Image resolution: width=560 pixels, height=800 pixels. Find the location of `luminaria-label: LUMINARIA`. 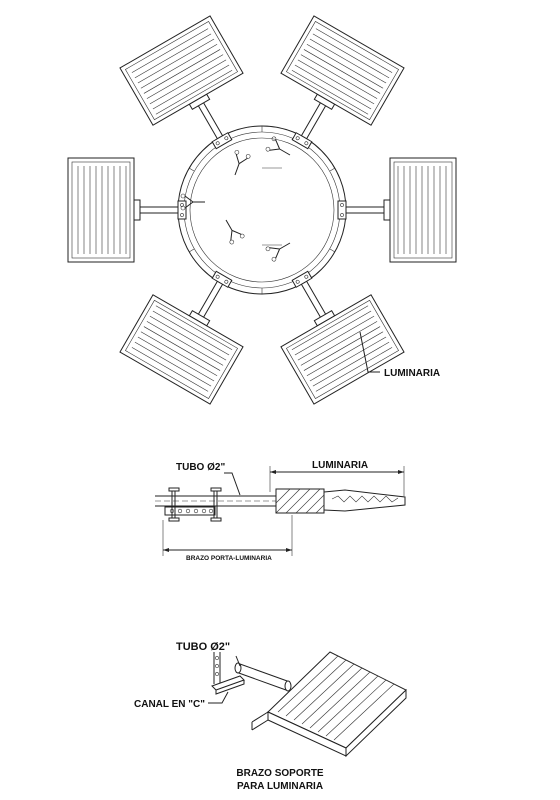

luminaria-label: LUMINARIA is located at coordinates (412, 373).